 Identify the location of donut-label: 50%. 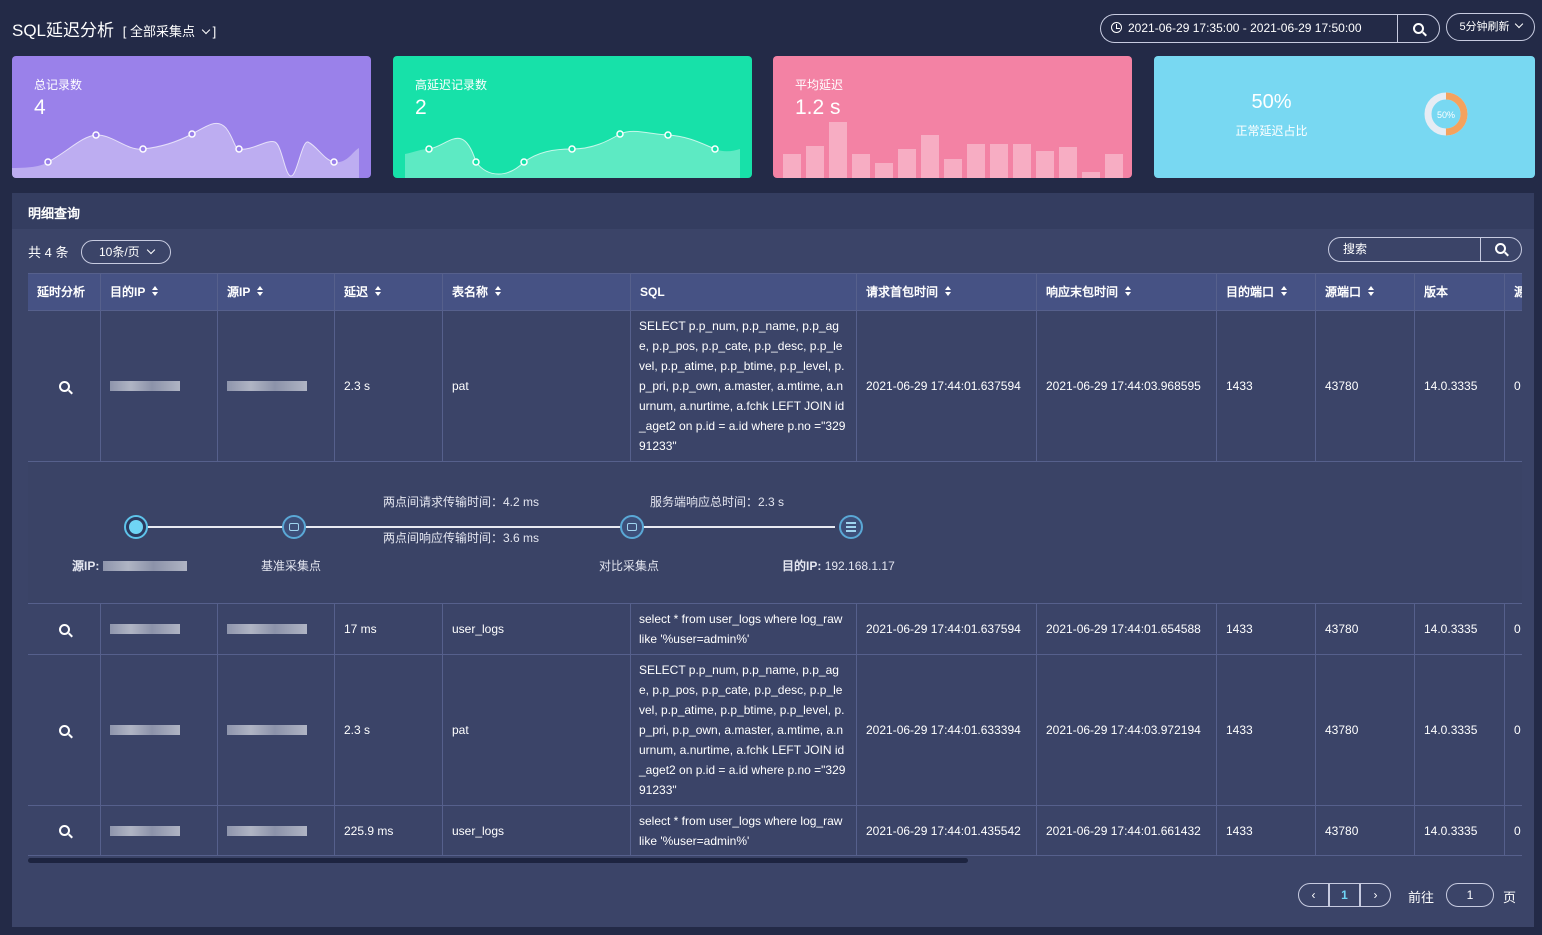
(1446, 115).